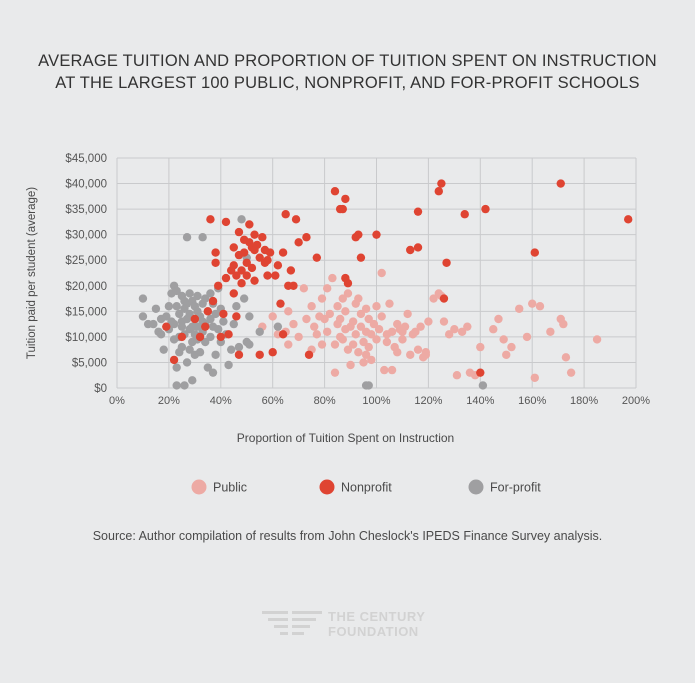  What do you see at coordinates (86, 338) in the screenshot?
I see `y-tick-label: $10,000` at bounding box center [86, 338].